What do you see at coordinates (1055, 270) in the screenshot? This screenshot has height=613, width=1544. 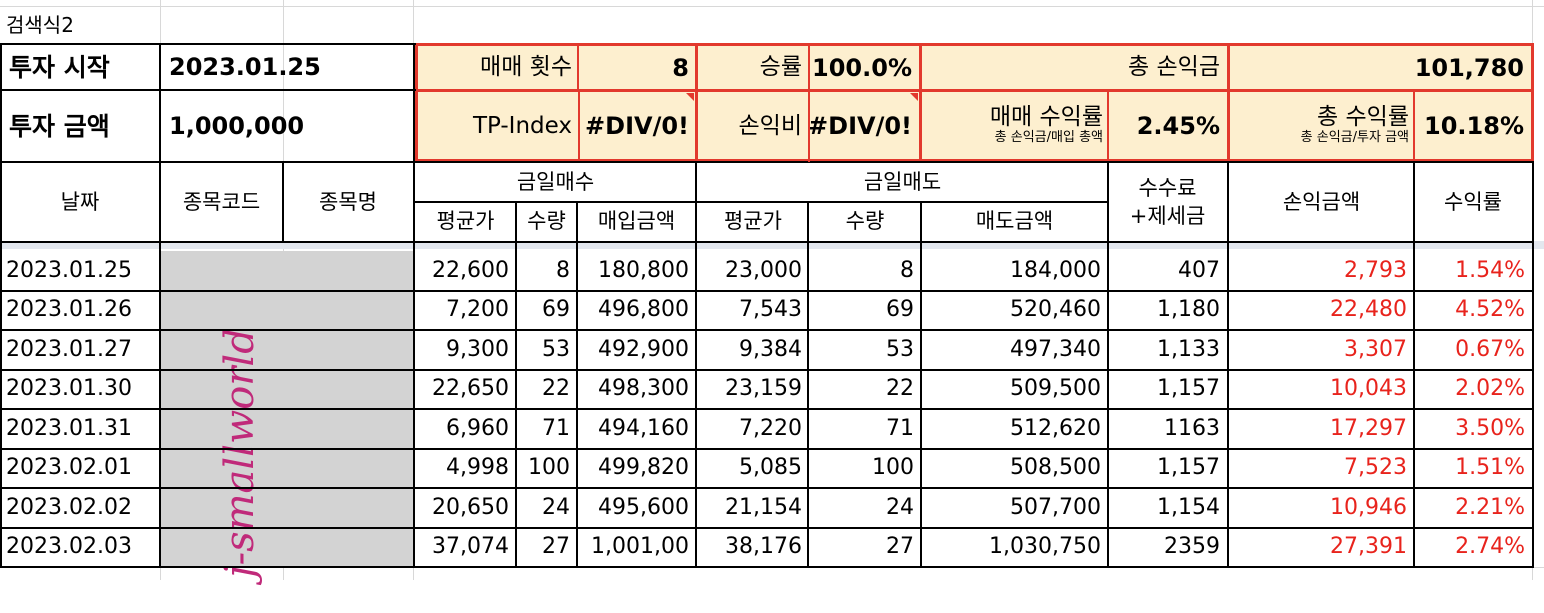 I see `cell-sell-amount: 184,000` at bounding box center [1055, 270].